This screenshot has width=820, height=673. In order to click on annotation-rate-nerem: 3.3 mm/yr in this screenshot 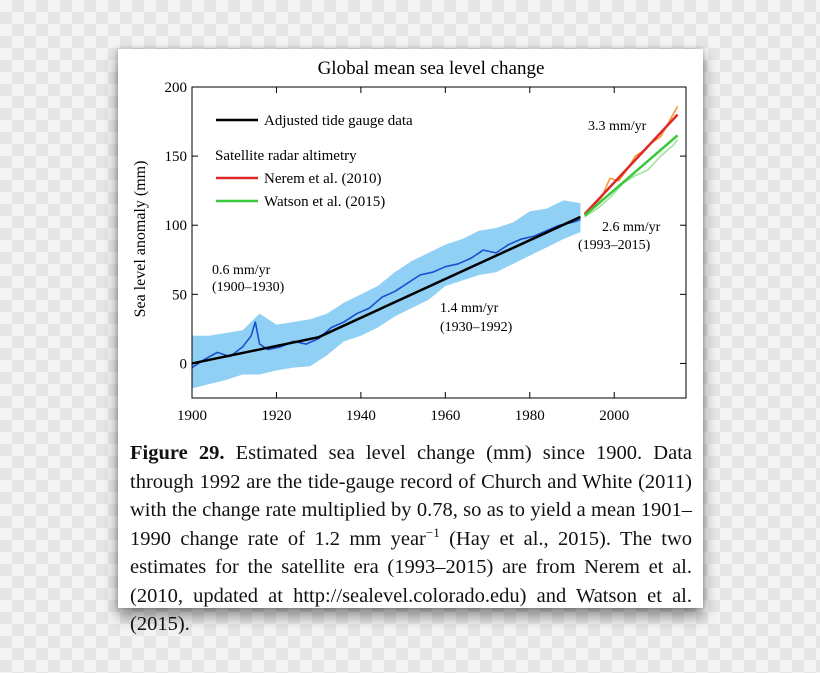, I will do `click(617, 126)`.